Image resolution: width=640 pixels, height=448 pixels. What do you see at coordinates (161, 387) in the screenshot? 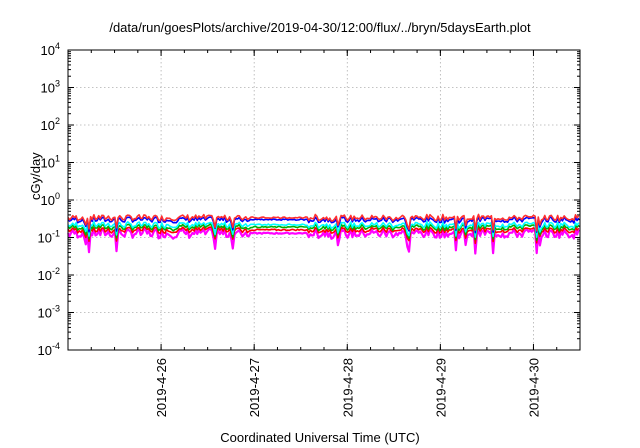
I see `x-tick-label: 2019-4-26` at bounding box center [161, 387].